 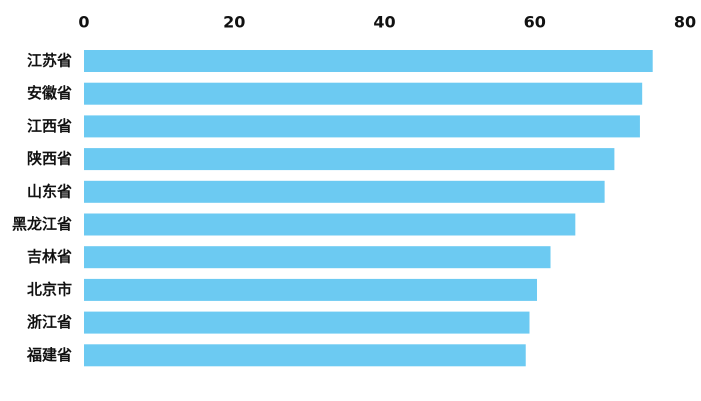 I want to click on category-label: 福建省, so click(x=49, y=355).